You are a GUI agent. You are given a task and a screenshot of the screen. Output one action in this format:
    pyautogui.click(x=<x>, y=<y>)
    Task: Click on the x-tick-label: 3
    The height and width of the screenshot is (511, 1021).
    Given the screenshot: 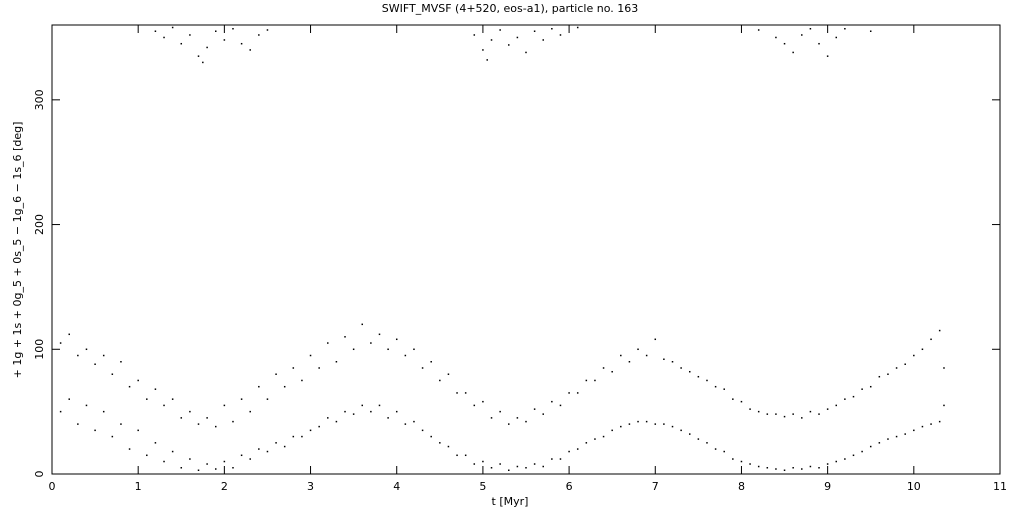 What is the action you would take?
    pyautogui.click(x=310, y=486)
    